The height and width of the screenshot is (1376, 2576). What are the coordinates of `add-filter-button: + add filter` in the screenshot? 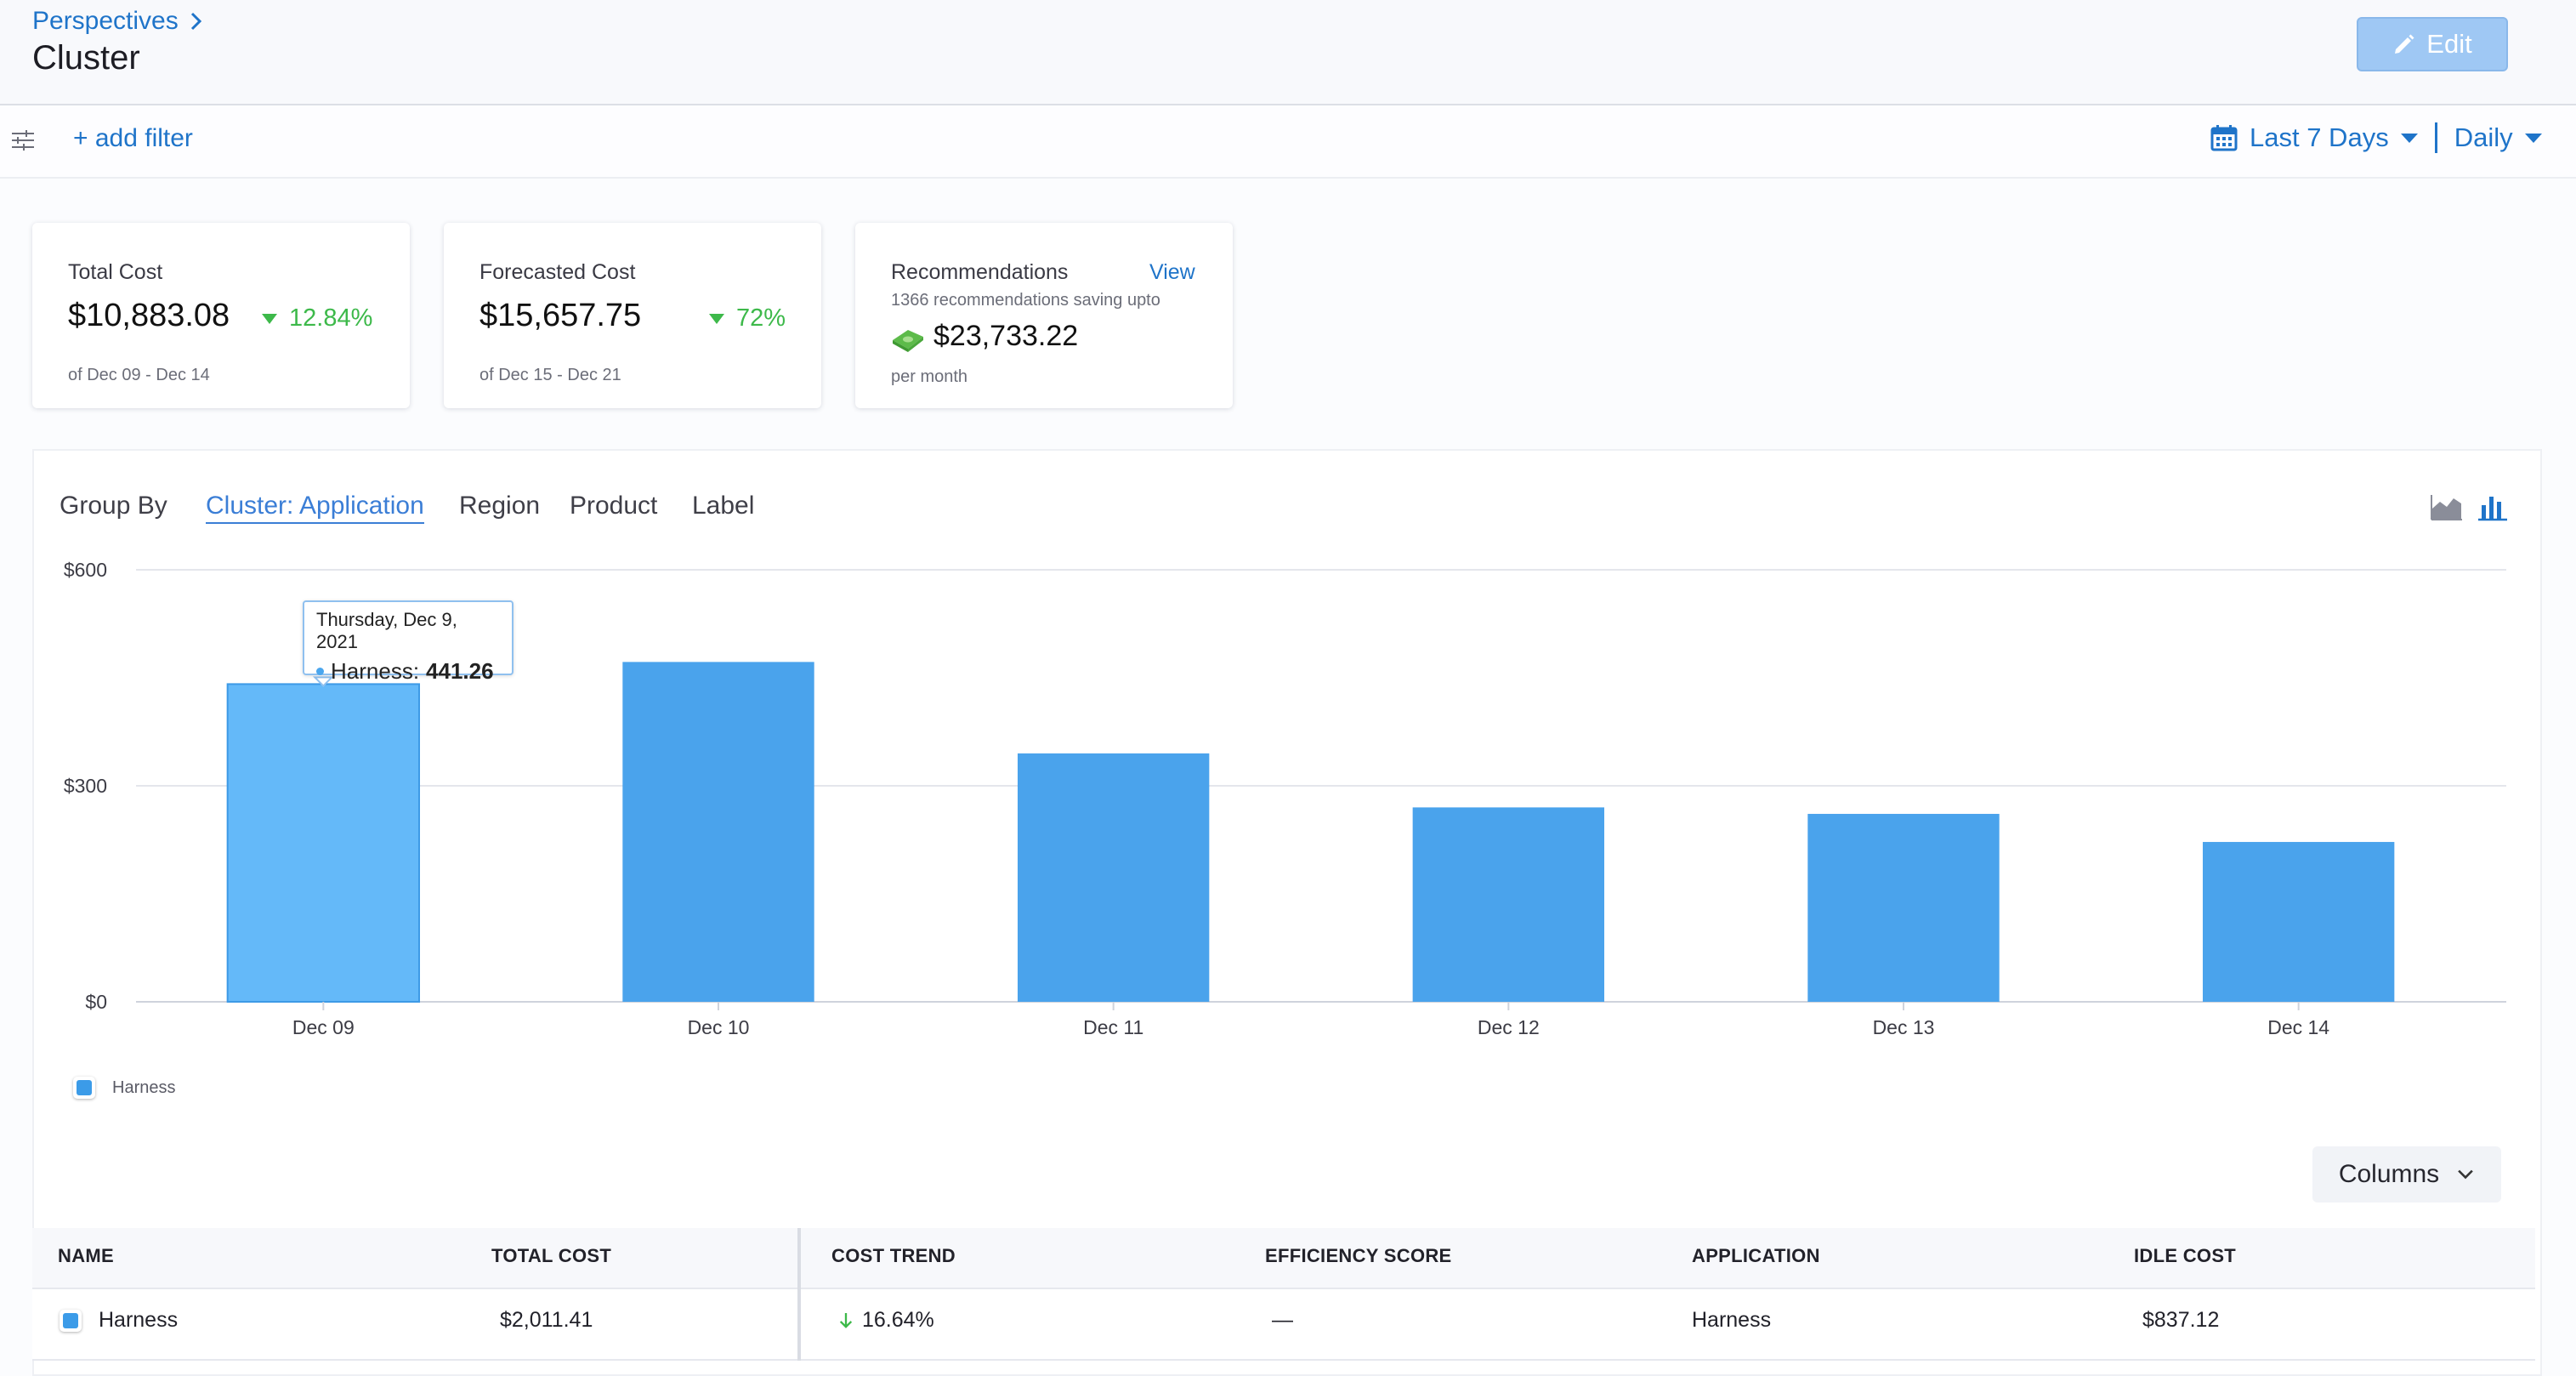 It's located at (133, 138).